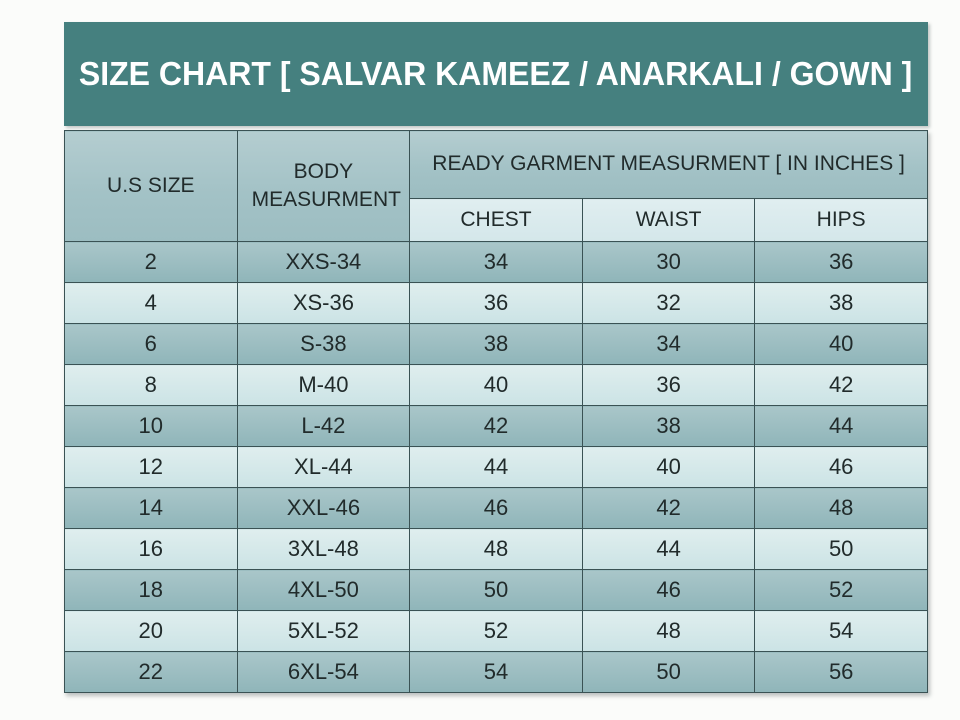  I want to click on col-header-ready-garment-group: READY GARMENT MEASURMENT [ IN INCHES ], so click(668, 164).